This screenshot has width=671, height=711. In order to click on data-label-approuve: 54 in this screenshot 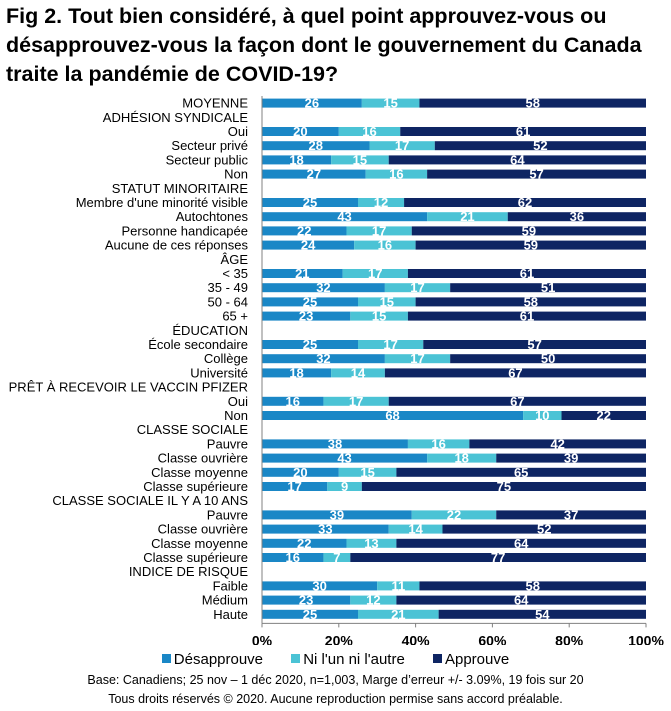, I will do `click(542, 614)`.